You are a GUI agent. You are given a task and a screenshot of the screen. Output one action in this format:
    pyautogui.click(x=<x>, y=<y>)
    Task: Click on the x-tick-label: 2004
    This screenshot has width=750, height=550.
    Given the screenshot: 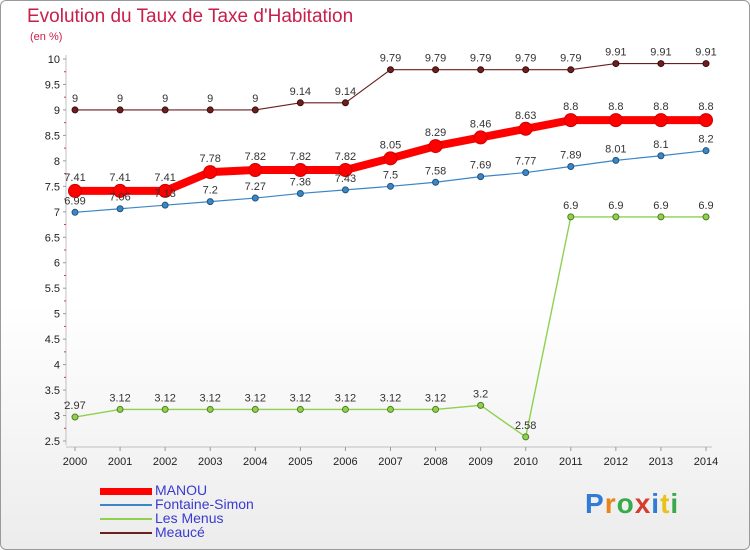 What is the action you would take?
    pyautogui.click(x=255, y=462)
    